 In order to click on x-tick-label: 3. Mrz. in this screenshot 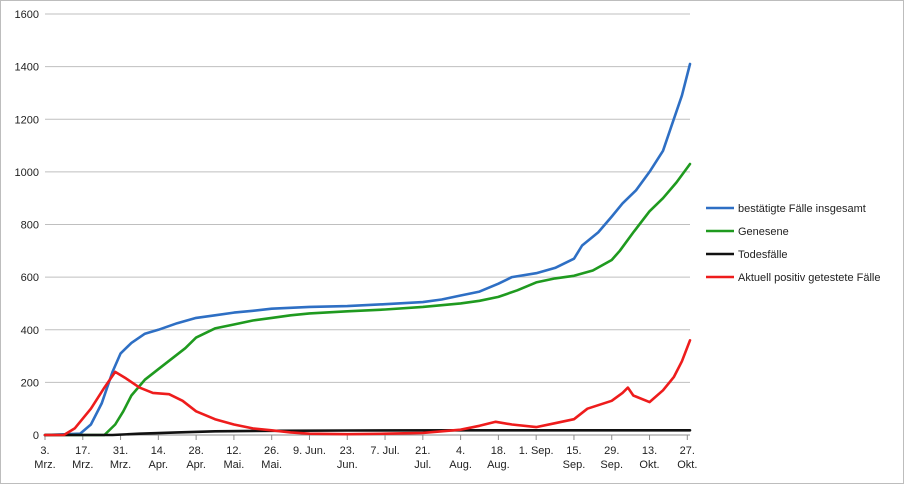, I will do `click(44, 458)`.